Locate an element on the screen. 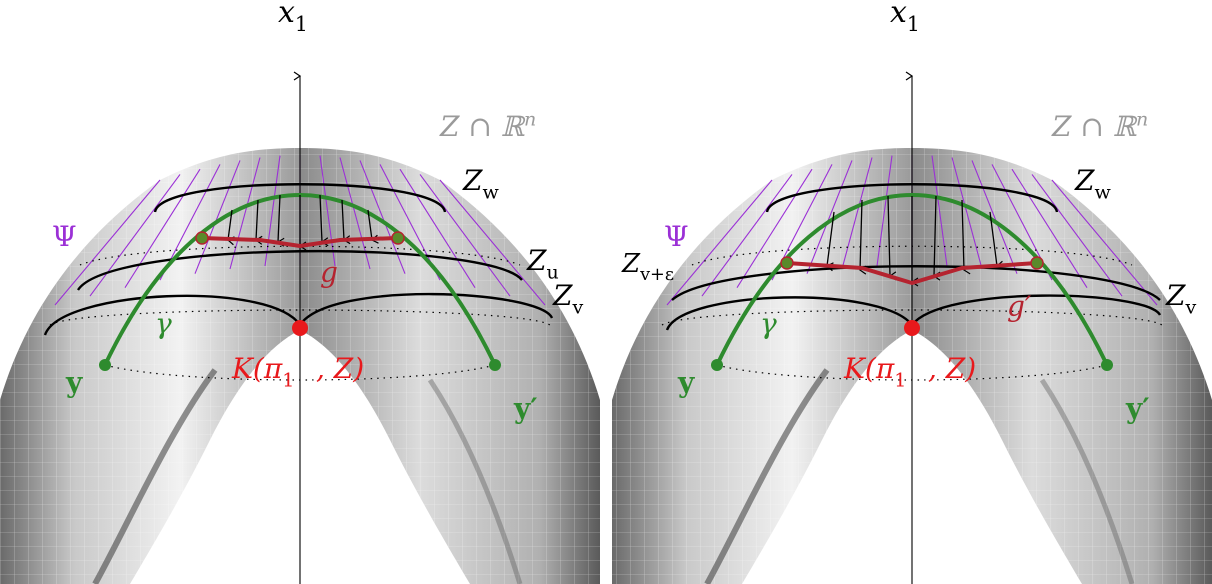  label-path-g: g is located at coordinates (329, 272).